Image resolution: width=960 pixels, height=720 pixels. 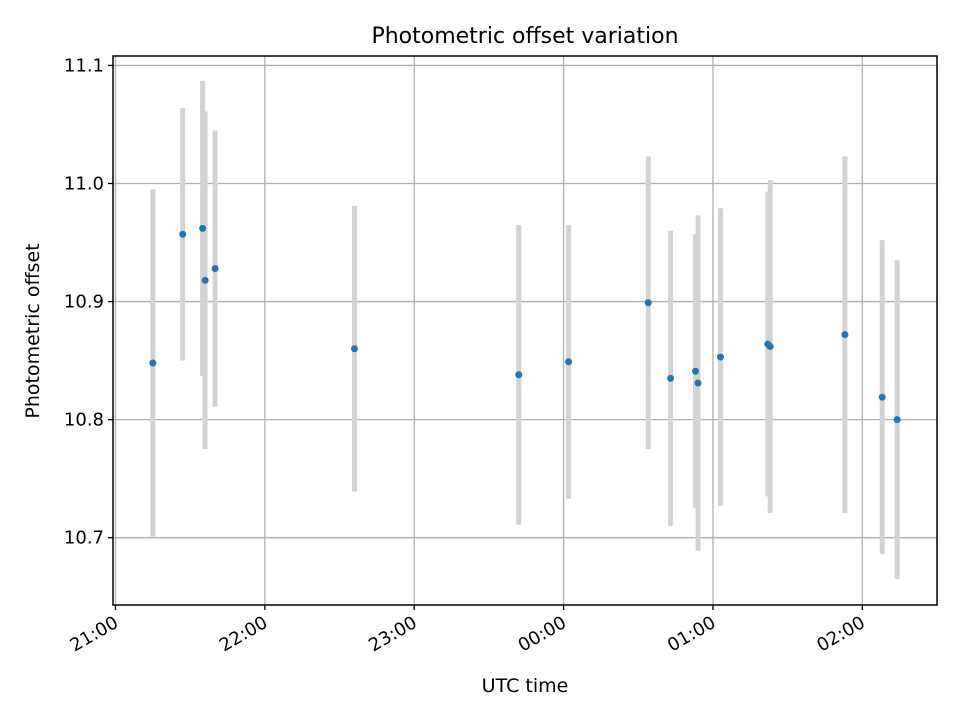 What do you see at coordinates (84, 184) in the screenshot?
I see `y-tick-label: 11.0` at bounding box center [84, 184].